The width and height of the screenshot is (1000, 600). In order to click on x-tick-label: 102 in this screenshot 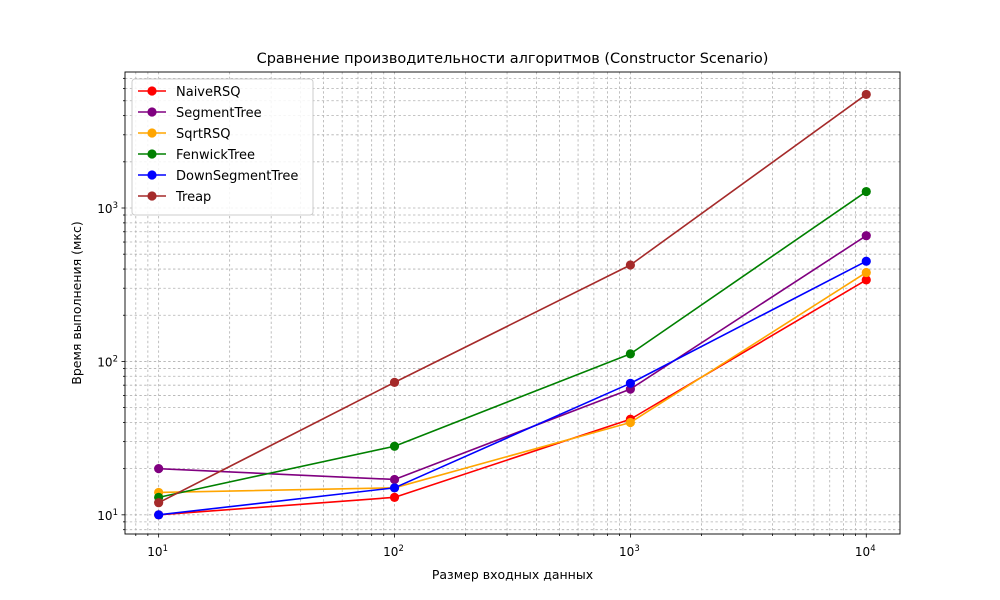, I will do `click(393, 551)`.